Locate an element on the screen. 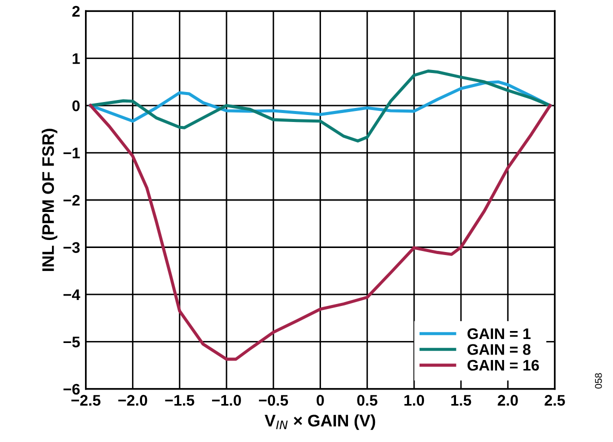 Image resolution: width=613 pixels, height=442 pixels. y-tick-label: −3 is located at coordinates (71, 247).